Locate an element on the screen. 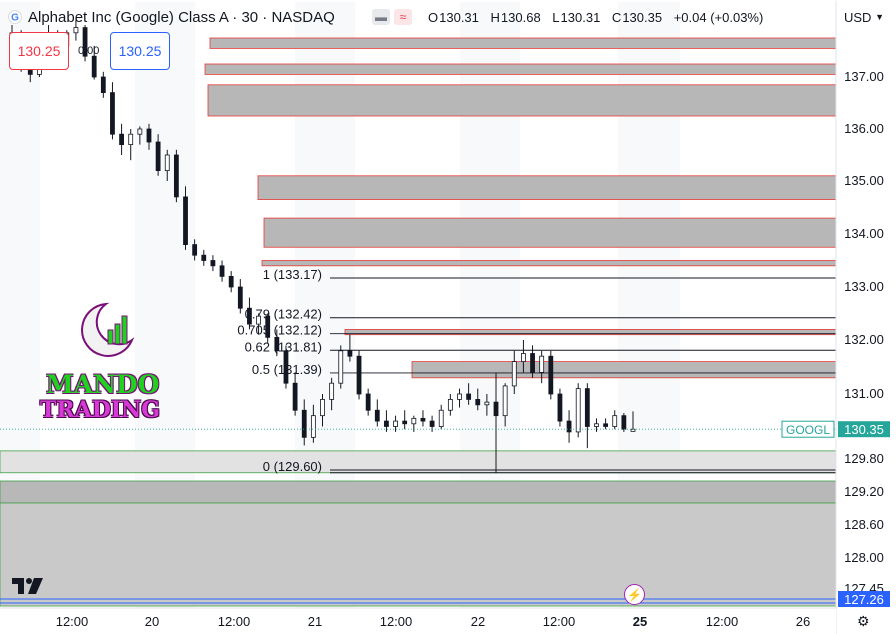 This screenshot has height=634, width=896. open-value: 130.31 is located at coordinates (459, 17).